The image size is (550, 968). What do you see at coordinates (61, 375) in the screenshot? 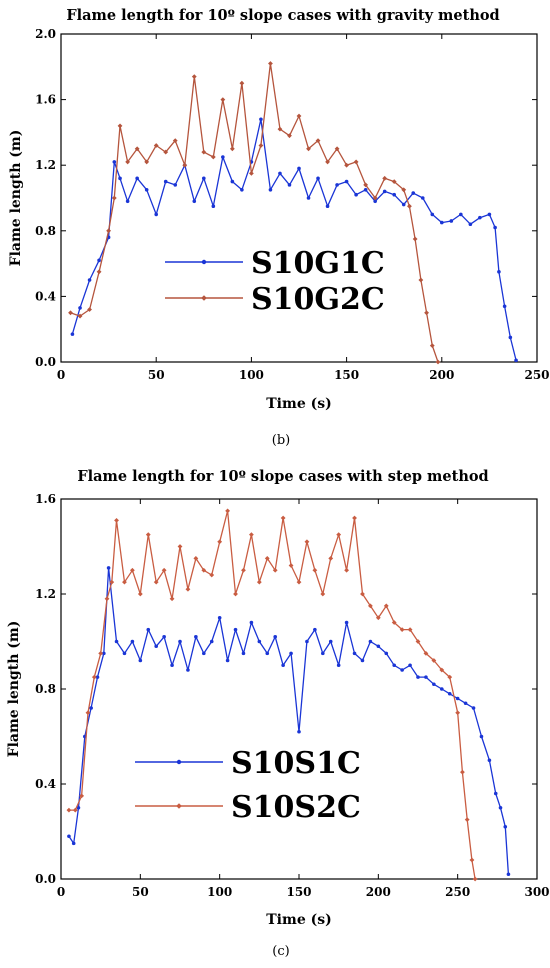
I see `x-tick-label: 0` at bounding box center [61, 375].